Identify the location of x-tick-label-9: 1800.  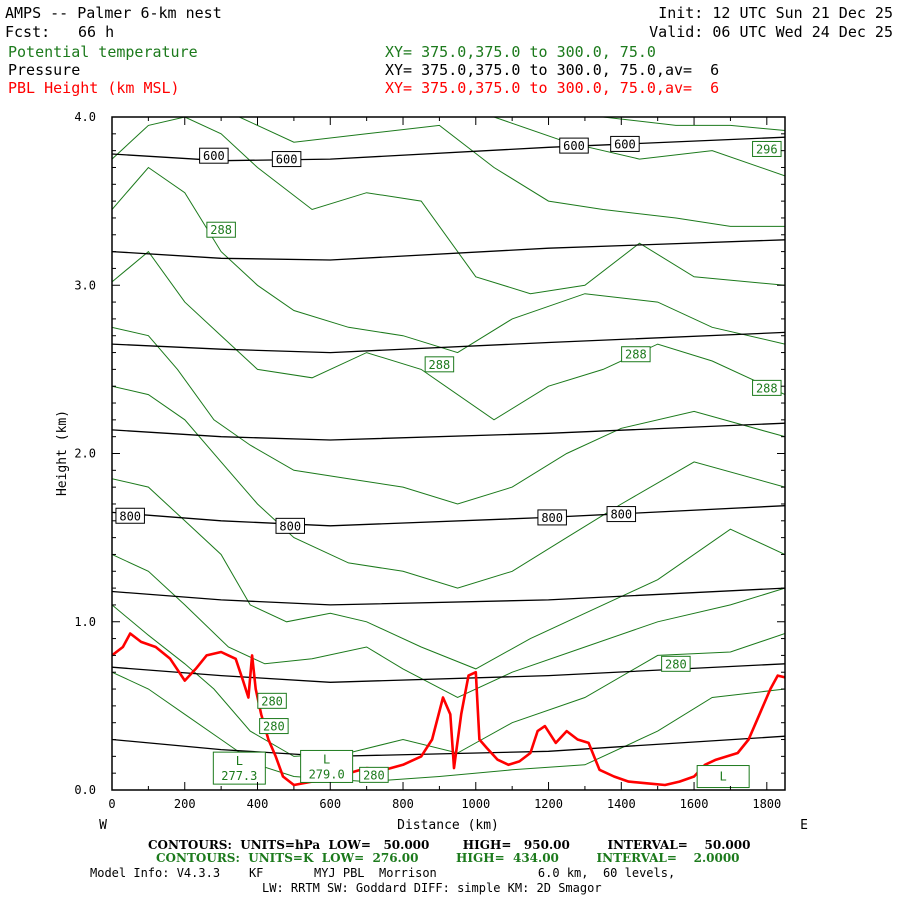
(766, 804).